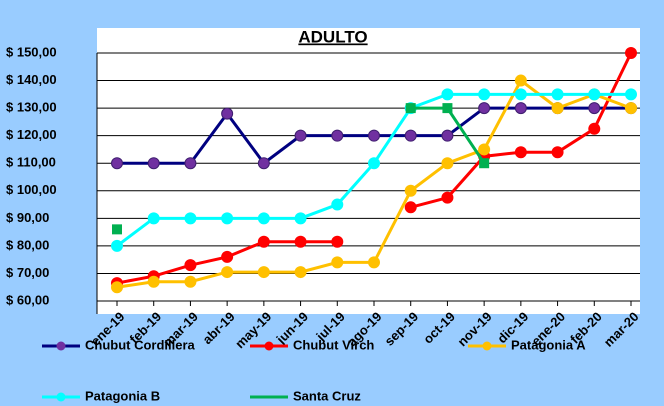 The height and width of the screenshot is (406, 664). I want to click on y-tick-label: $ 130,00, so click(31, 107).